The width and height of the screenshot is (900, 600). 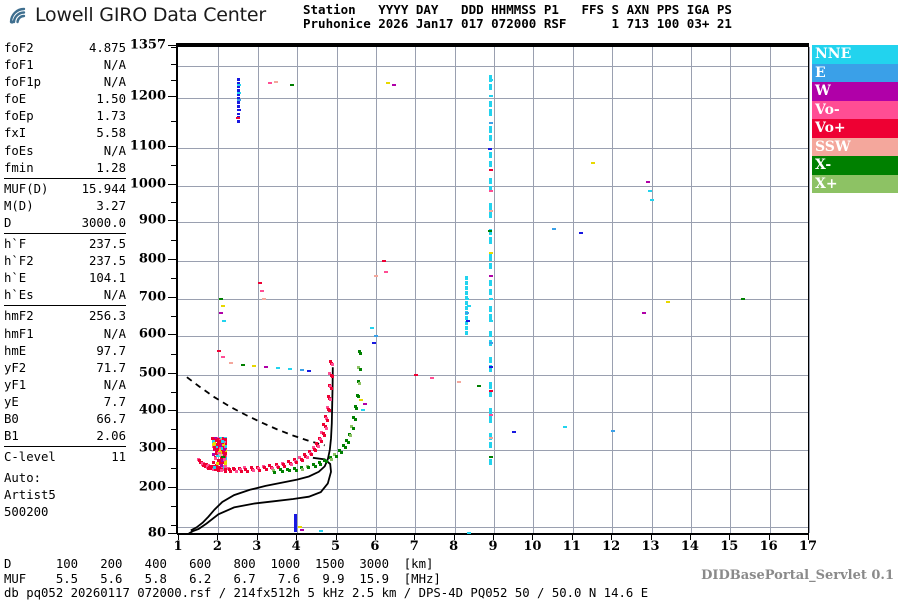 What do you see at coordinates (855, 128) in the screenshot?
I see `legend-item-vo: Vo+` at bounding box center [855, 128].